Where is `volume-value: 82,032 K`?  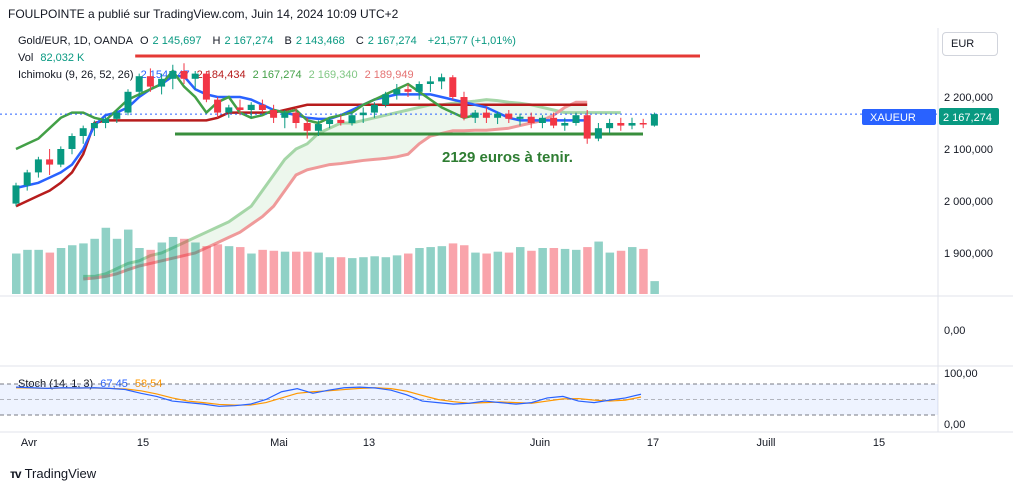
volume-value: 82,032 K is located at coordinates (62, 58).